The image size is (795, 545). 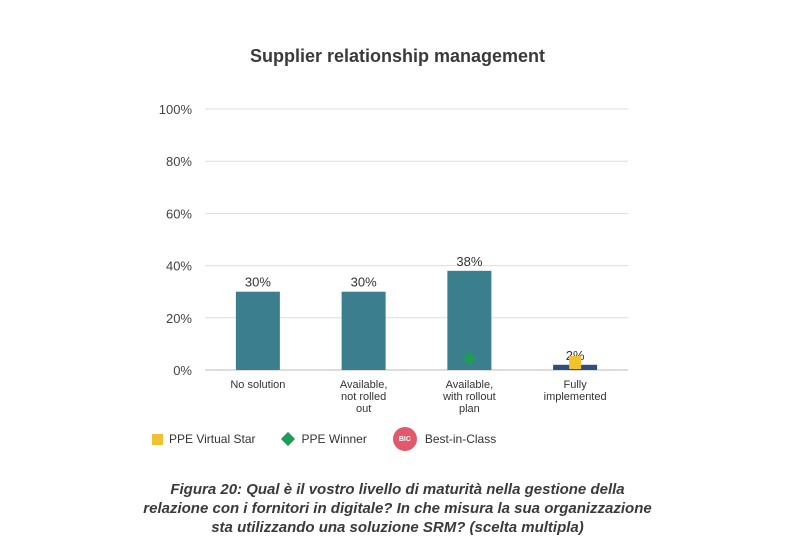 I want to click on legend-item-winner: PPE Winner, so click(x=324, y=439).